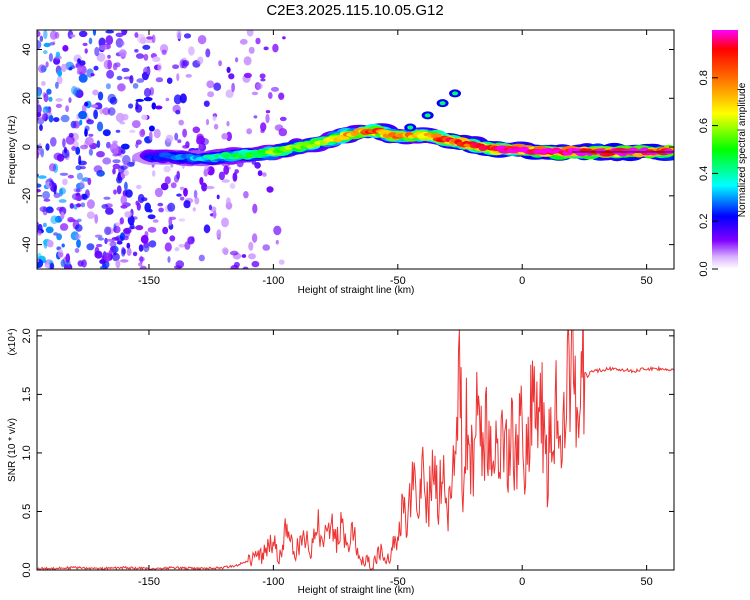 The width and height of the screenshot is (750, 600). What do you see at coordinates (27, 196) in the screenshot?
I see `y-tick-label: -20` at bounding box center [27, 196].